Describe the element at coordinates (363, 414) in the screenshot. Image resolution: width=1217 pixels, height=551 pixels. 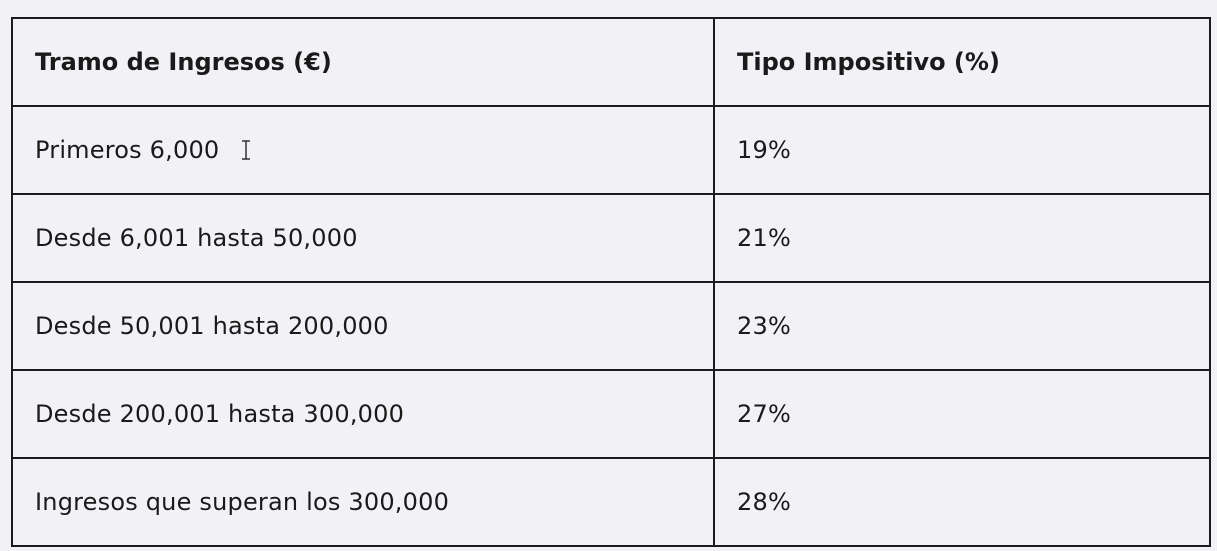
I see `income-bracket-cell: Desde 200,001 hasta 300,000` at that location.